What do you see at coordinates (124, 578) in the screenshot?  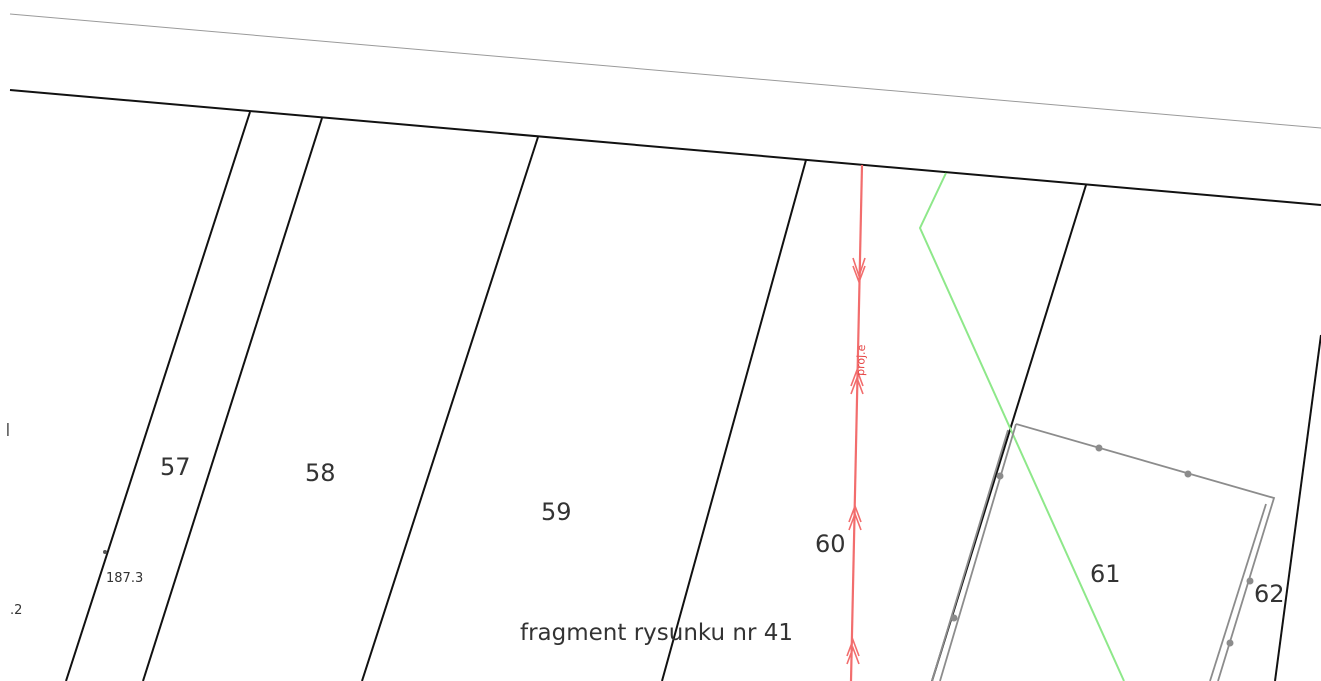 I see `measurement-label: 187.3` at bounding box center [124, 578].